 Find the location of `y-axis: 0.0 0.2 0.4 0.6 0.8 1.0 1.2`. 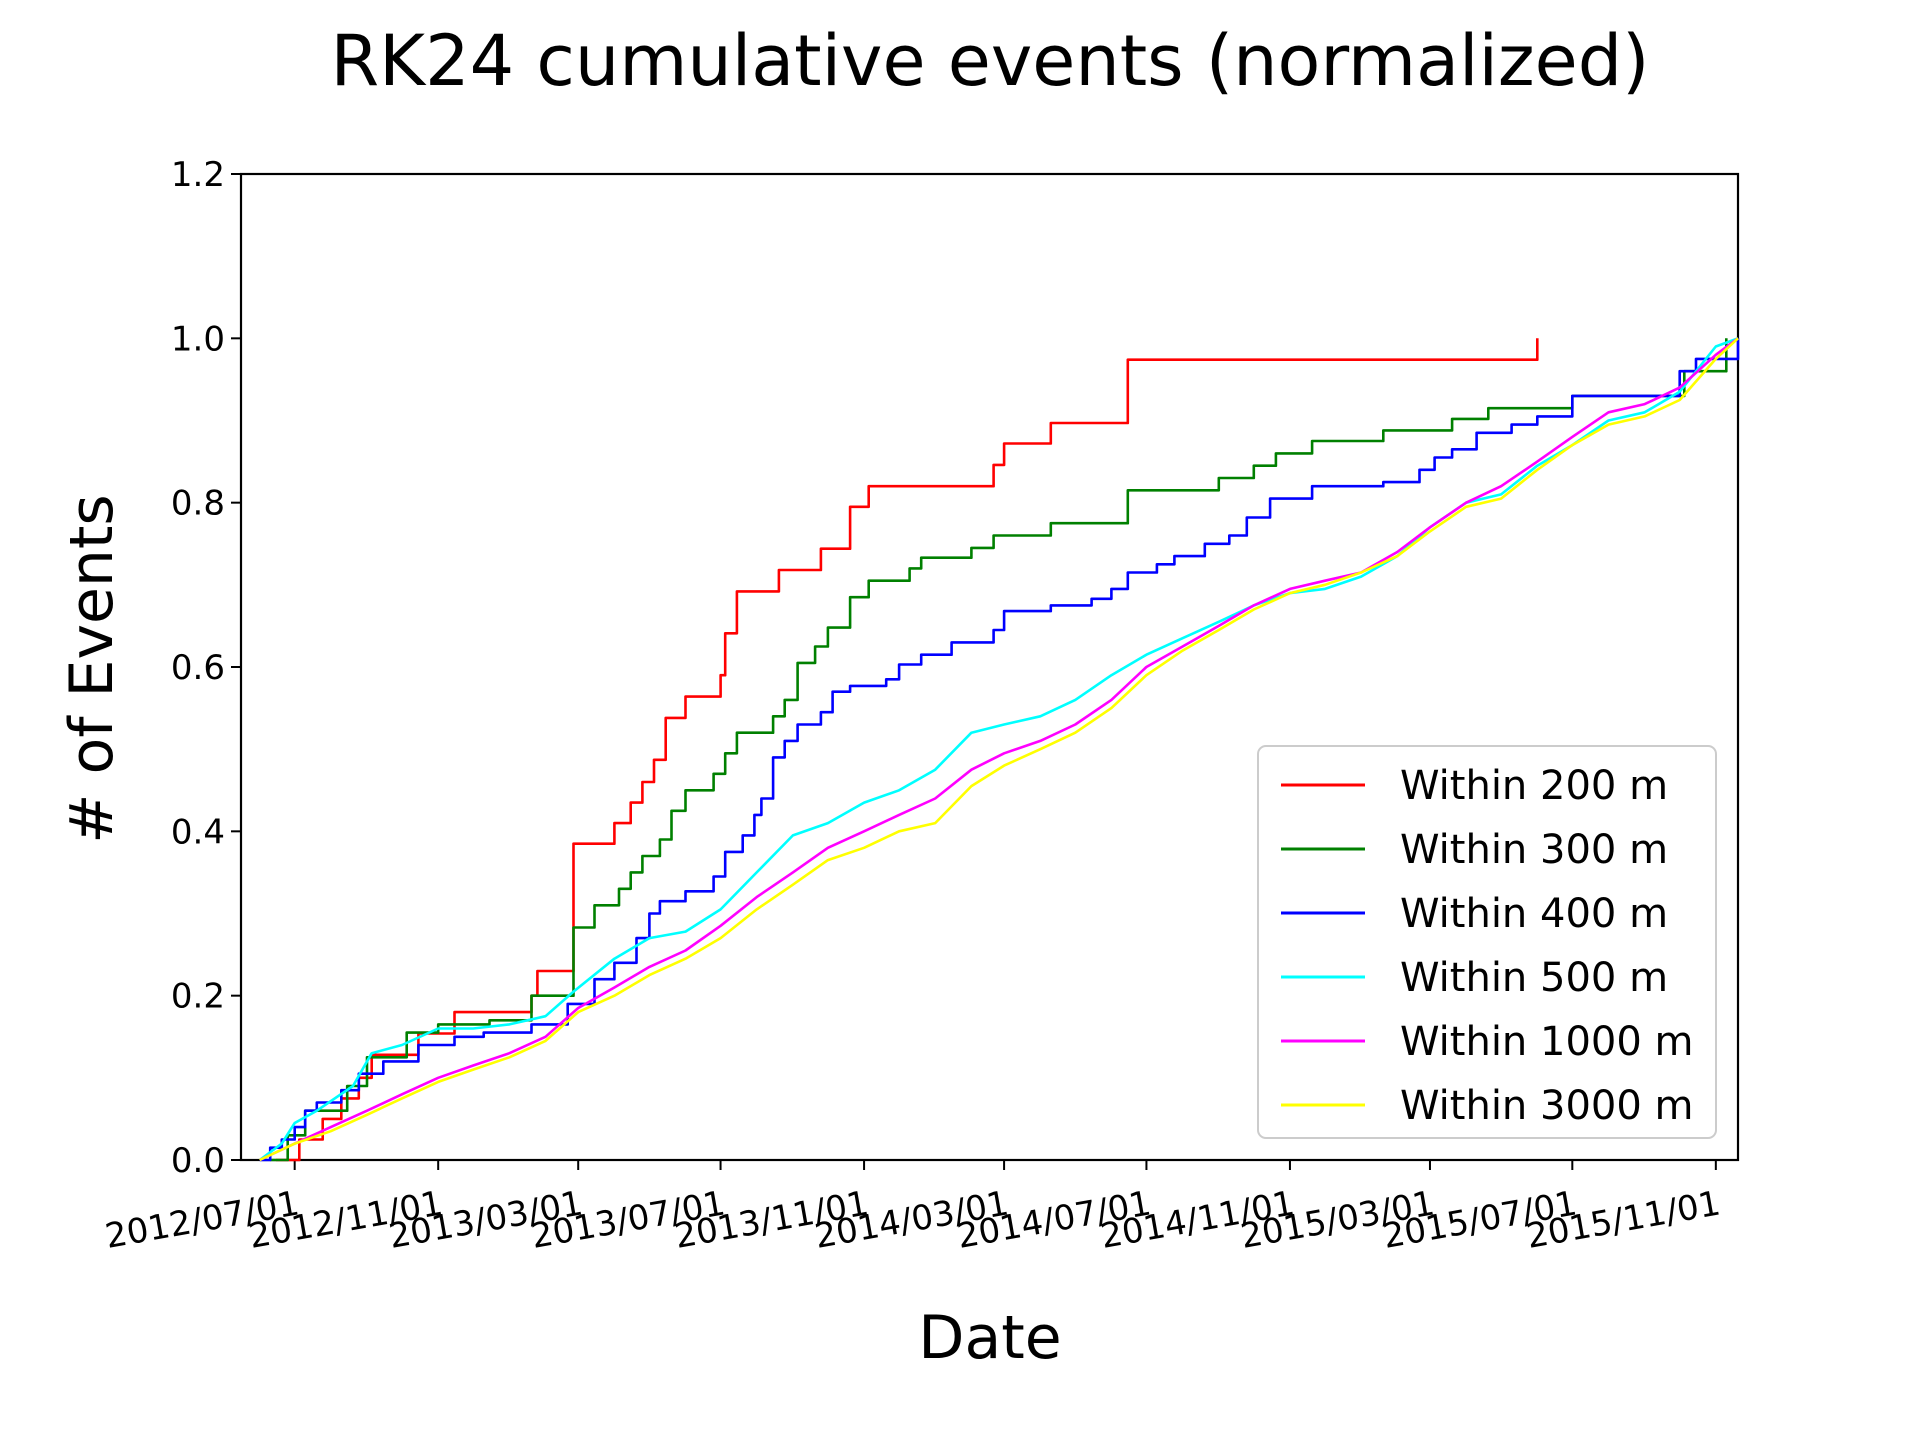

y-axis: 0.0 0.2 0.4 0.6 0.8 1.0 1.2 is located at coordinates (206, 668).